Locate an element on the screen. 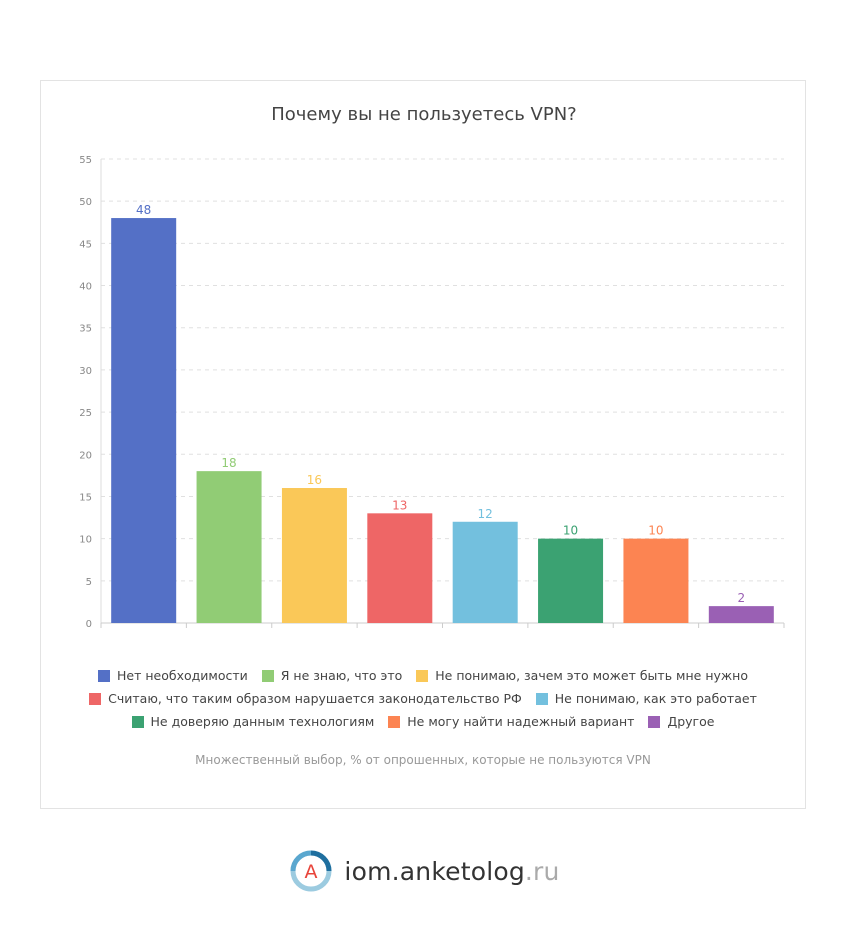 This screenshot has width=848, height=933. data-label: 12 is located at coordinates (485, 514).